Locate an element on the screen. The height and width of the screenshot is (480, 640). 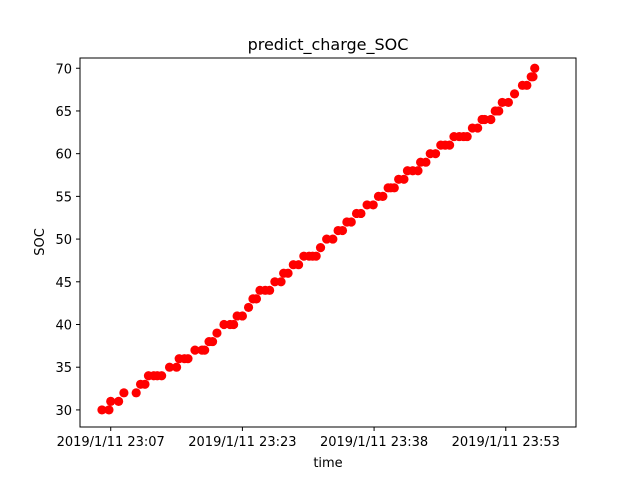
y-tick-label: 70 is located at coordinates (63, 69).